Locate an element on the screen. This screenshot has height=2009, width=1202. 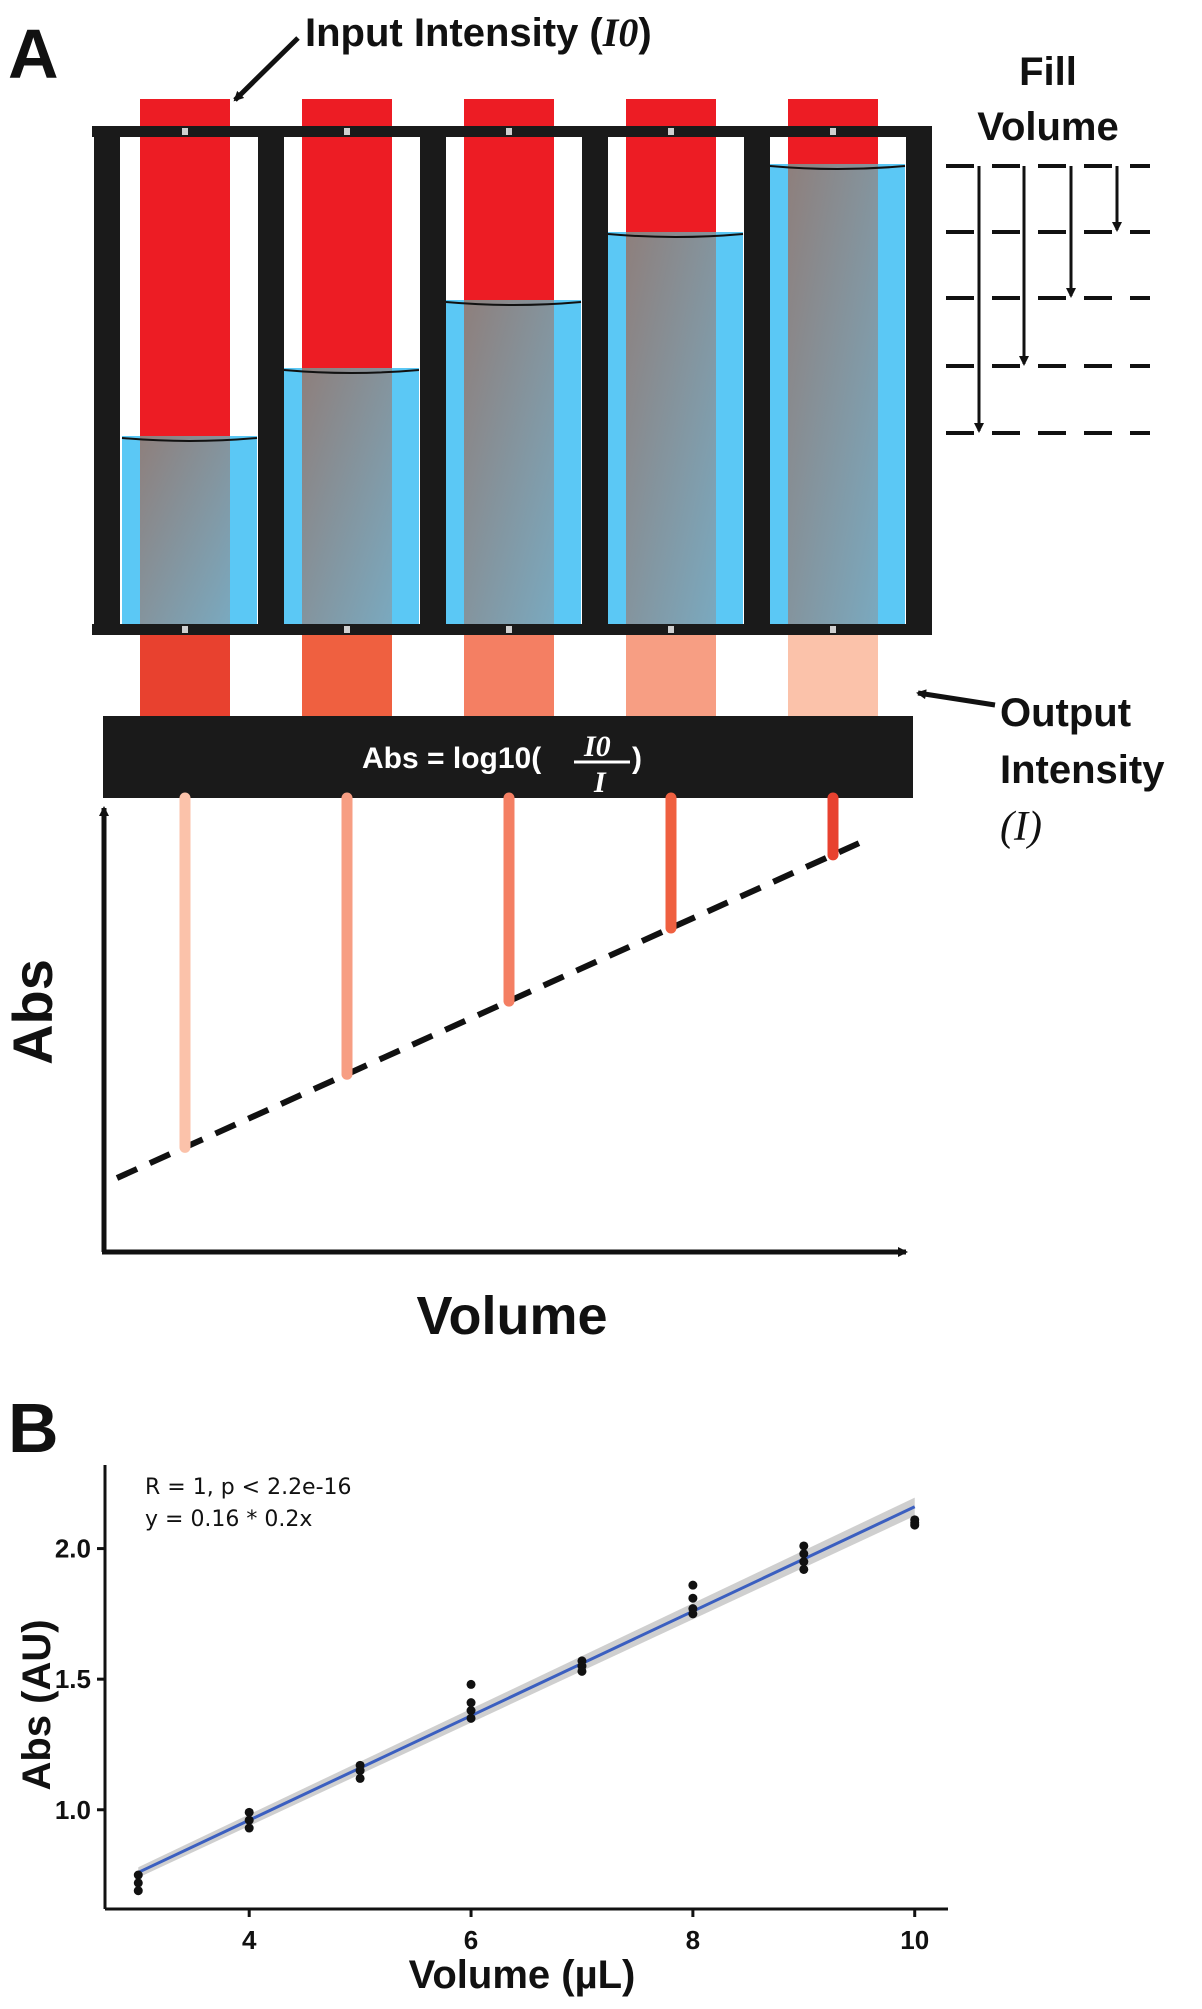
x-tick-label: 4 is located at coordinates (249, 1940).